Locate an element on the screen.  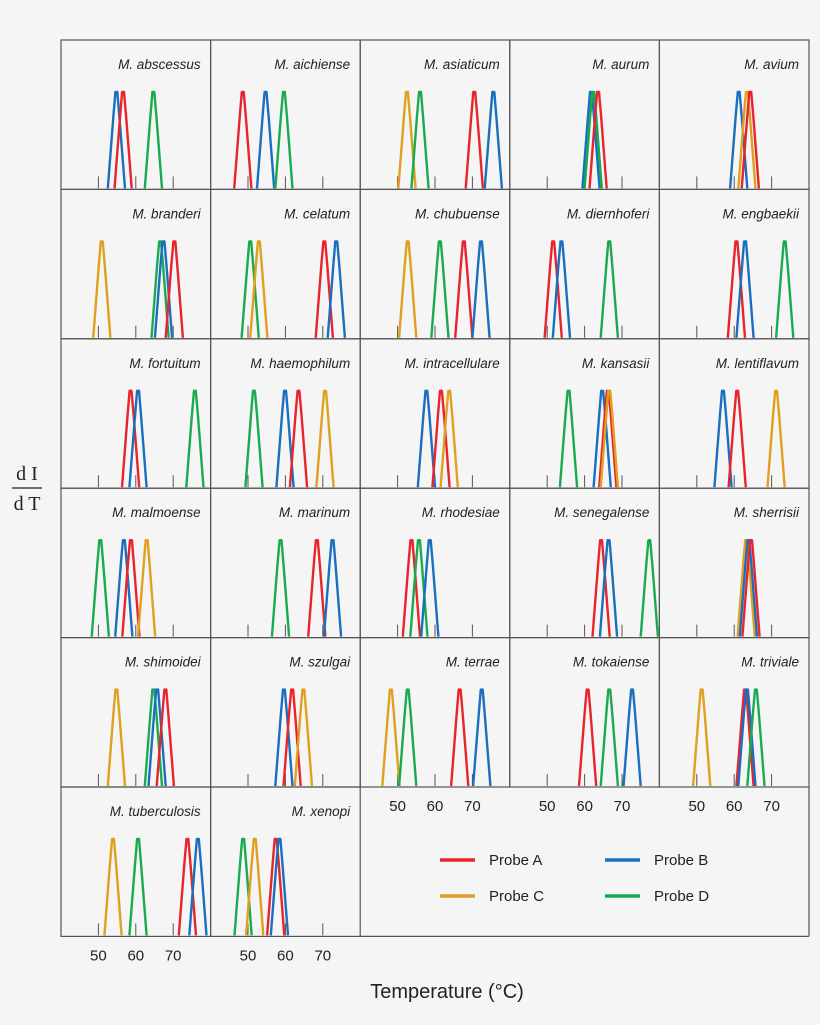
panel-title: M. szulgai is located at coordinates (320, 662).